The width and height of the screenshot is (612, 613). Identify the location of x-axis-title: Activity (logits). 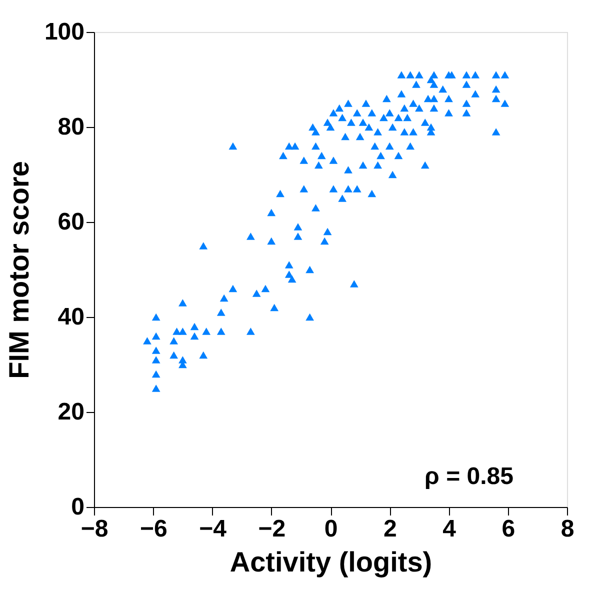
(331, 562).